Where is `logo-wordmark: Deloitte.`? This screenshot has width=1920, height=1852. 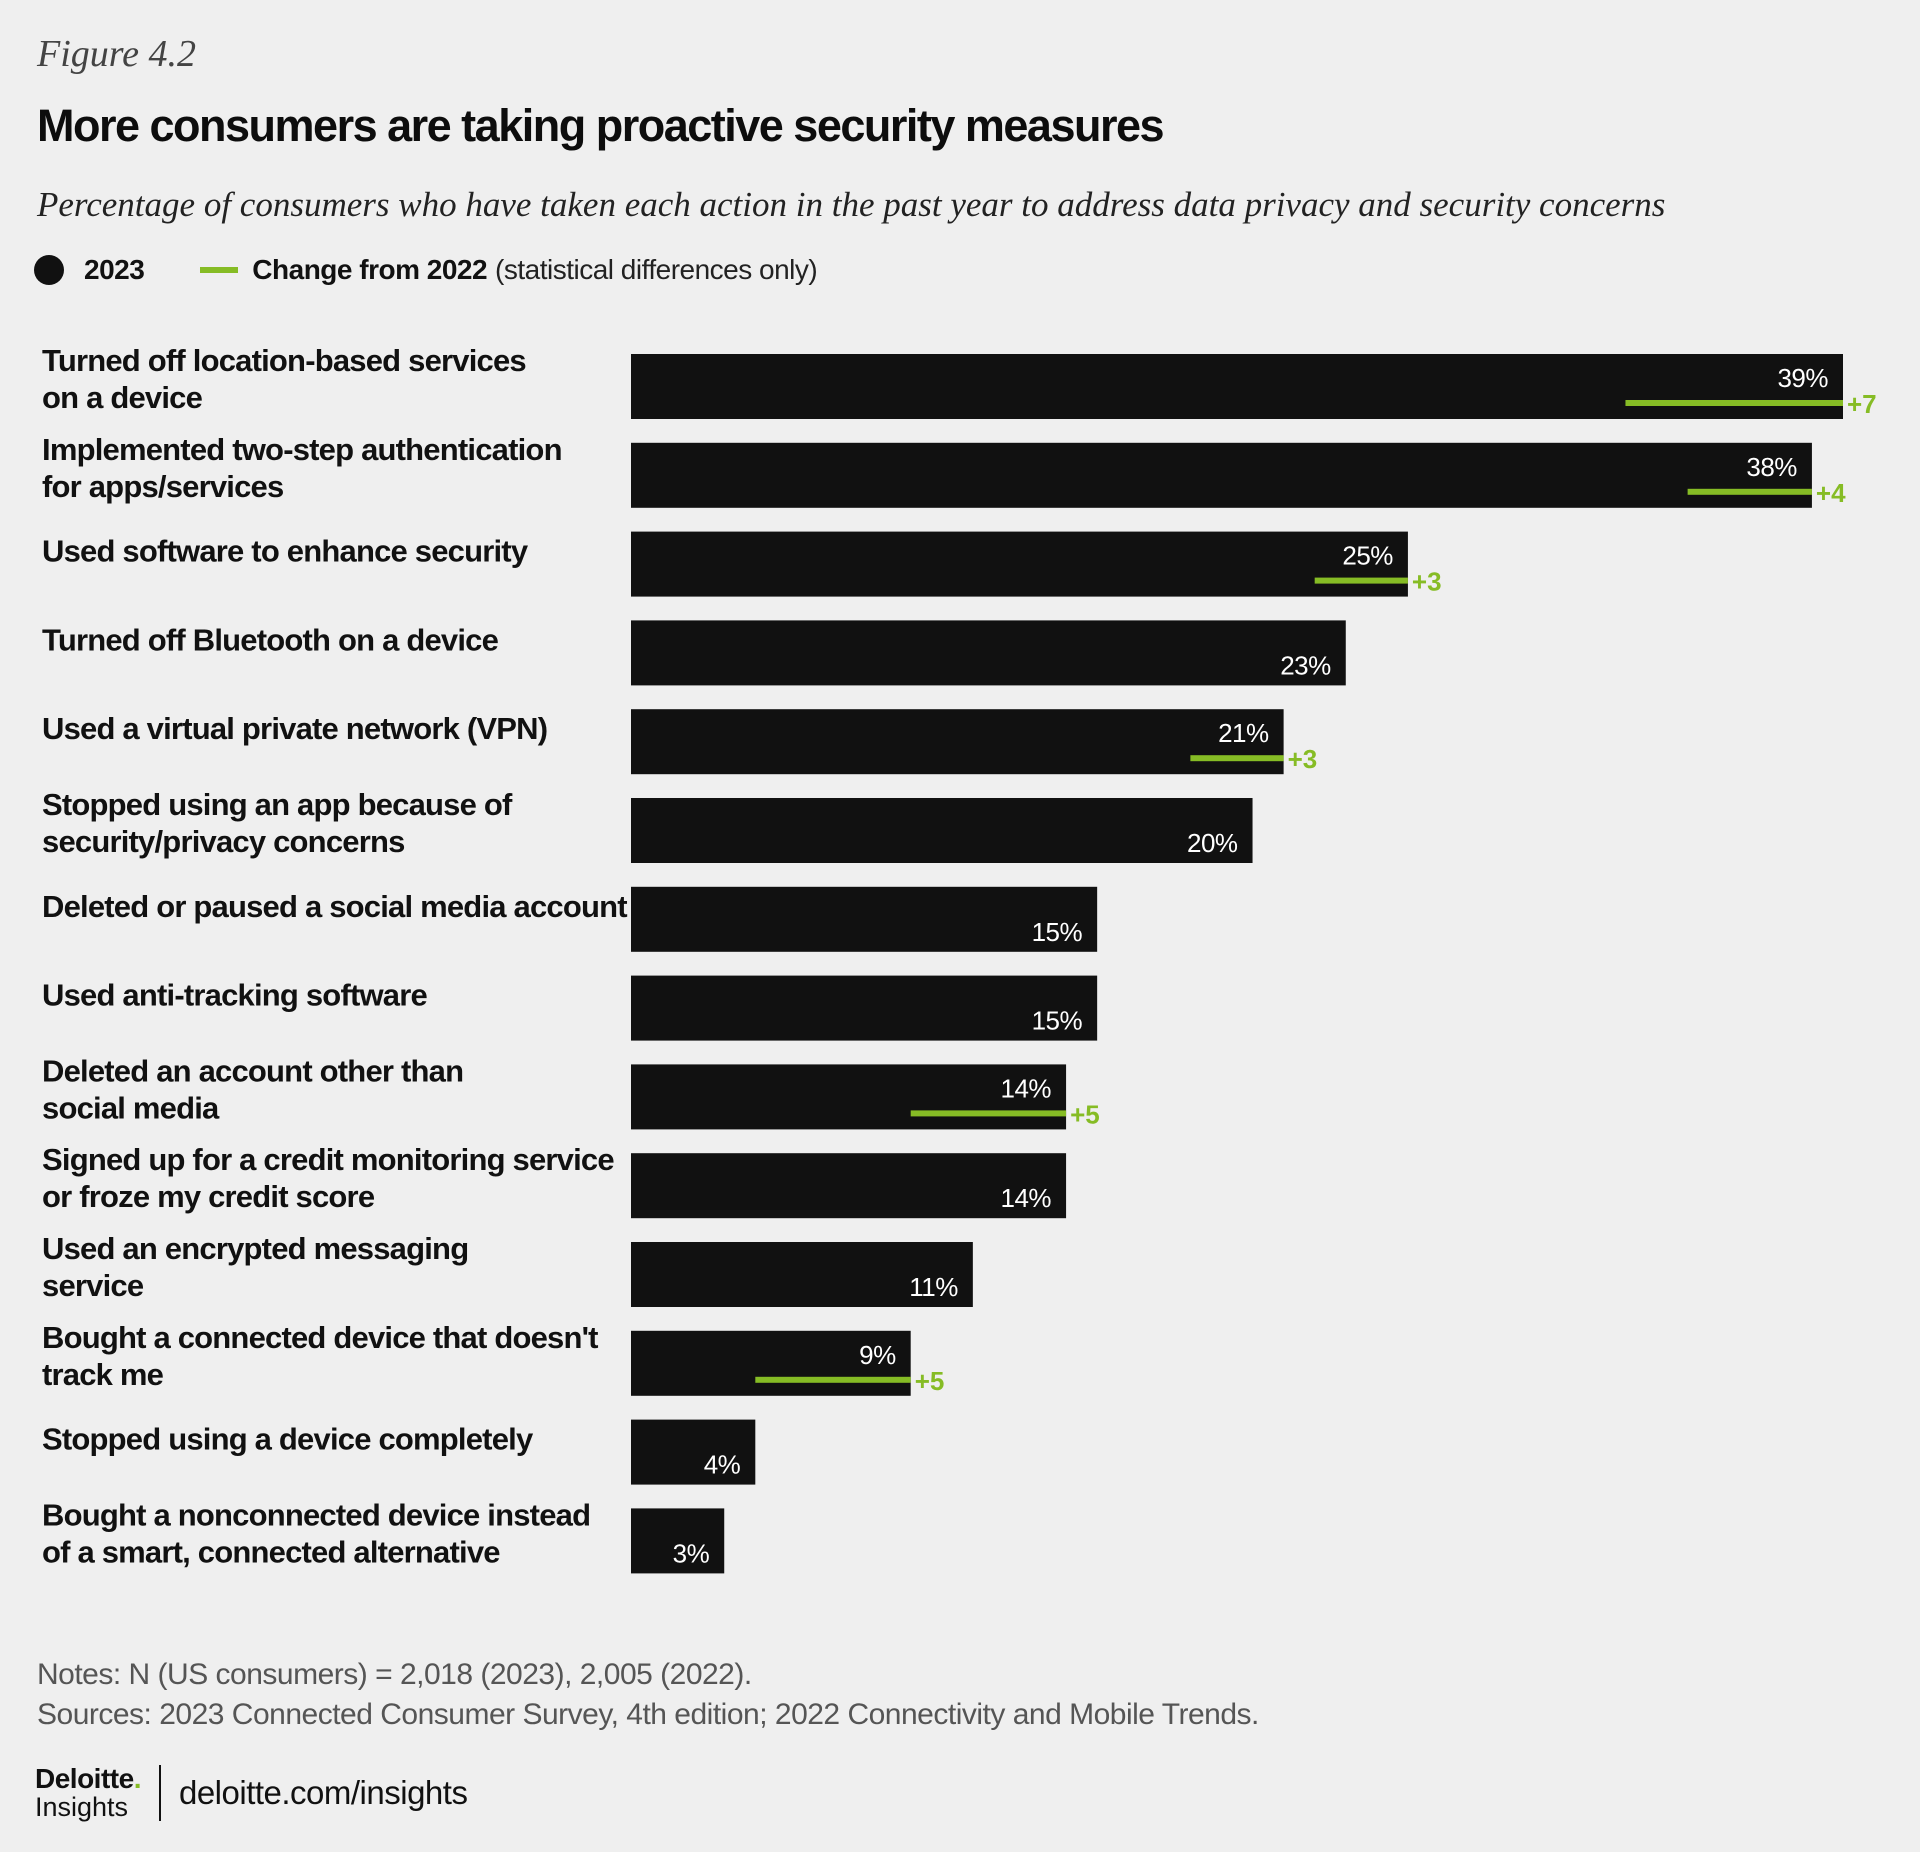 logo-wordmark: Deloitte. is located at coordinates (88, 1779).